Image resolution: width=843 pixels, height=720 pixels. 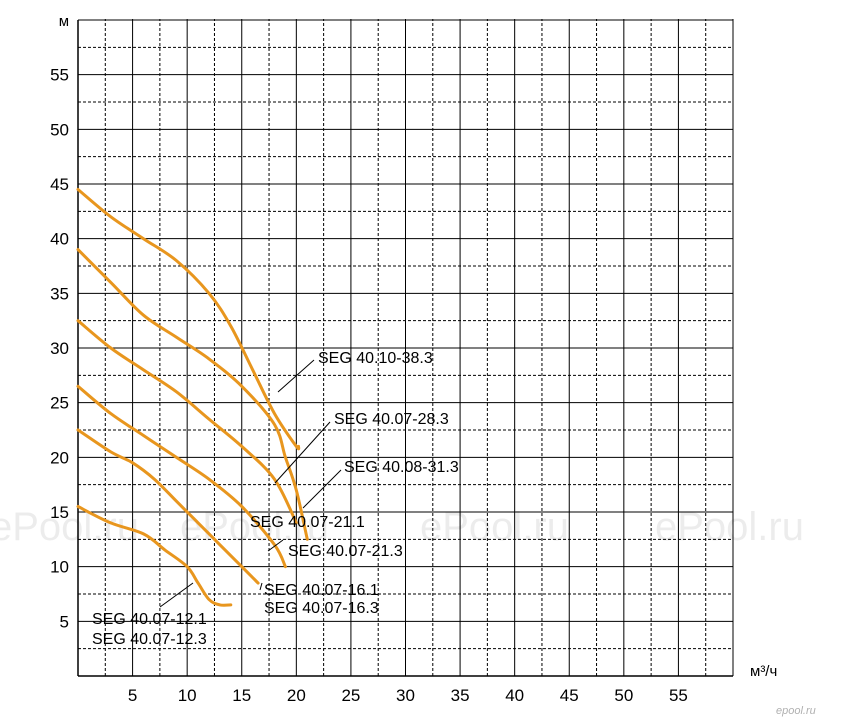 I want to click on x-axis-label: м³/ч, so click(x=763, y=671).